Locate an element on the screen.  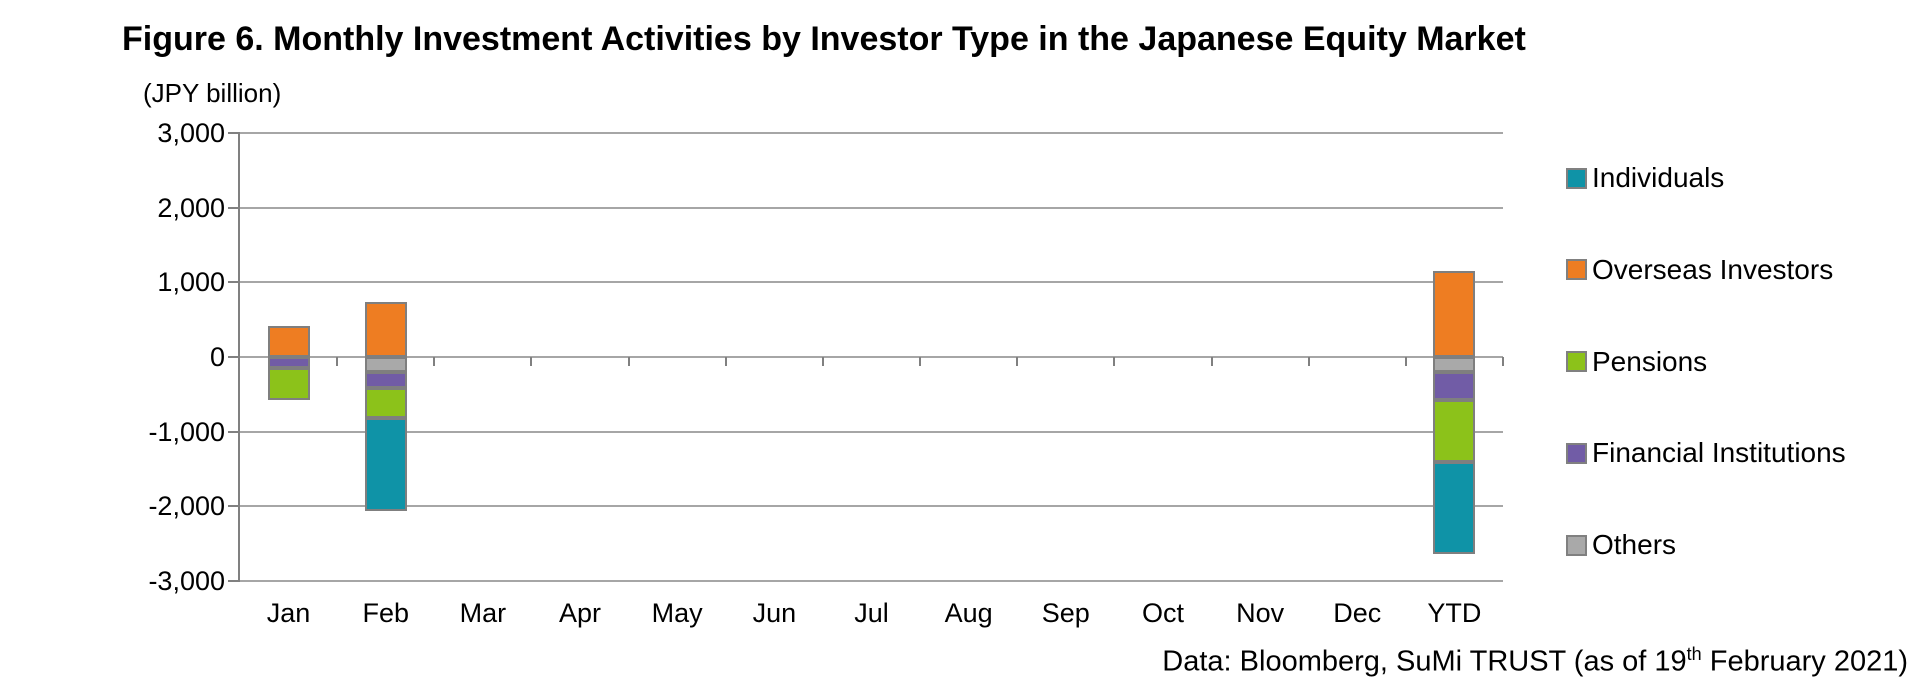
legend-label: Pensions is located at coordinates (1650, 361).